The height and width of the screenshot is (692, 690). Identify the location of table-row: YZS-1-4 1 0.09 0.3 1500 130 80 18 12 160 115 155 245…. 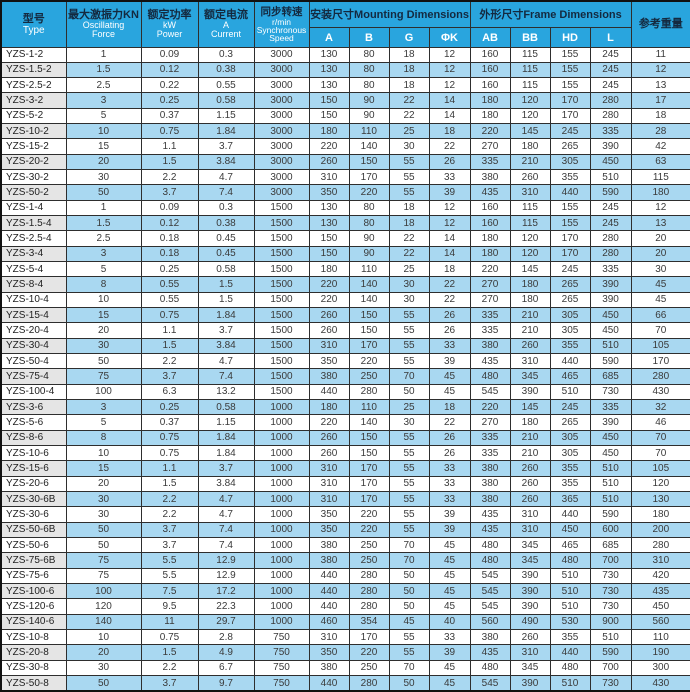
(345, 208).